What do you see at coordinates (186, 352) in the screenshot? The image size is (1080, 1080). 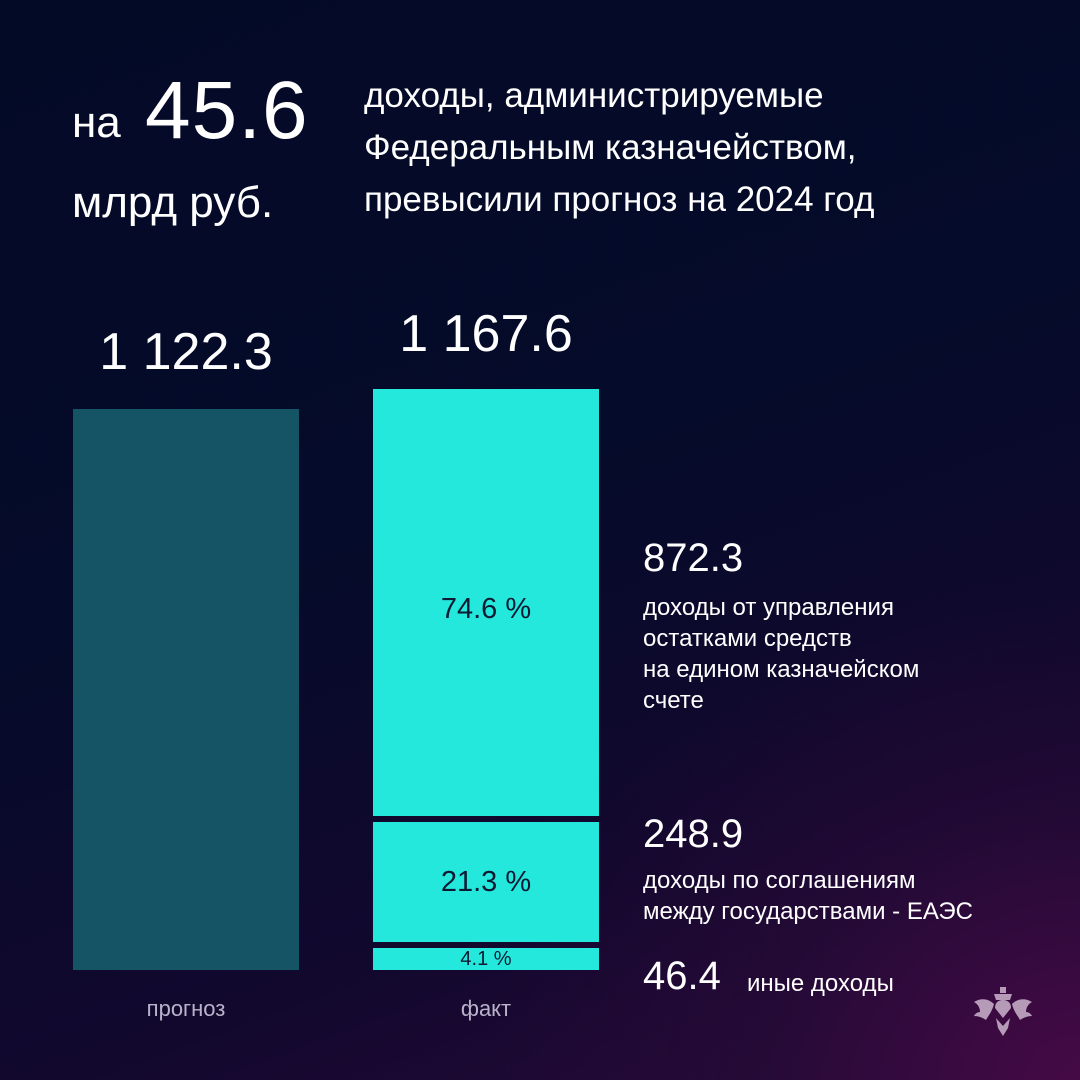 I see `prognoz-value: 1 122.3` at bounding box center [186, 352].